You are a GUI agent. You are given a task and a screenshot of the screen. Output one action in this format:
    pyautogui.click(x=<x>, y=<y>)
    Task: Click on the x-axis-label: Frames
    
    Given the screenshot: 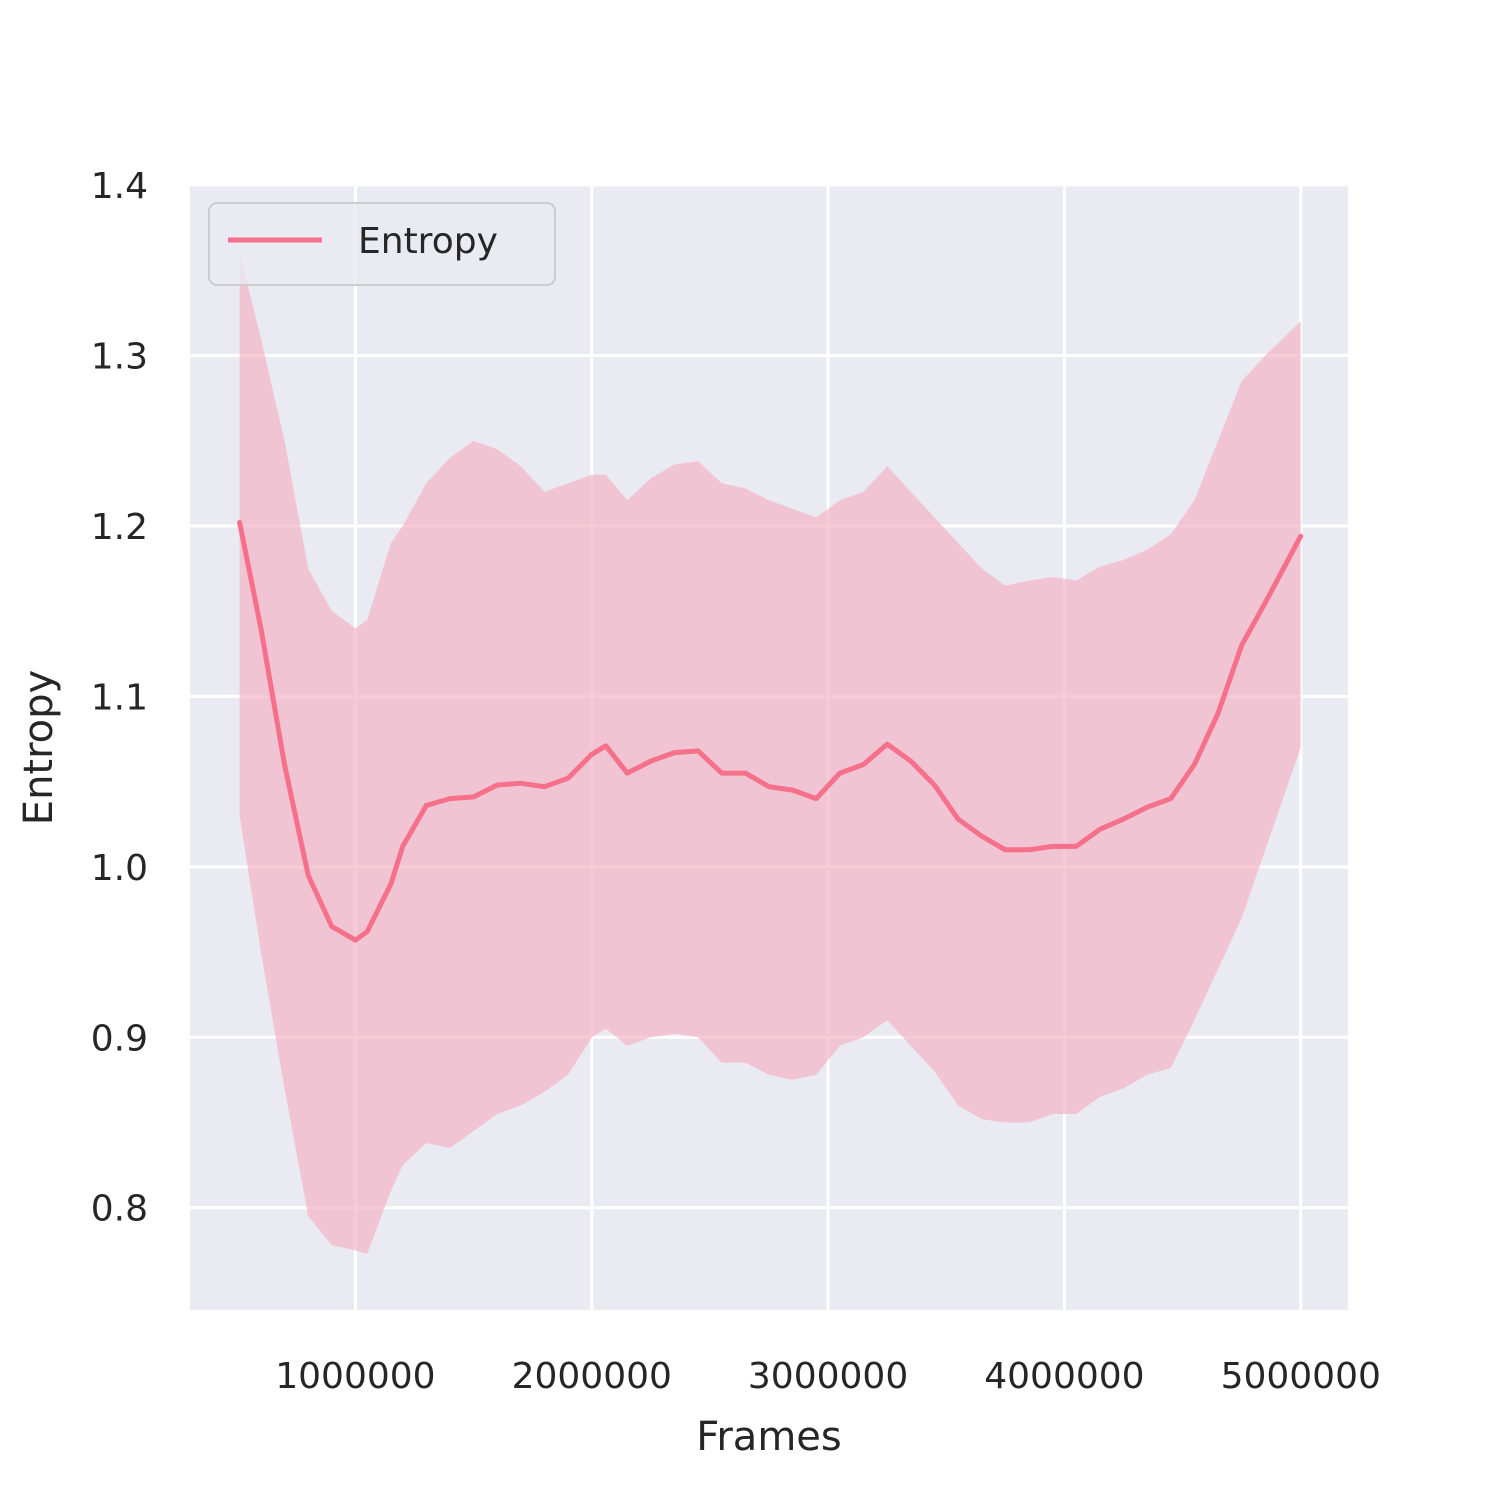 What is the action you would take?
    pyautogui.click(x=768, y=1437)
    